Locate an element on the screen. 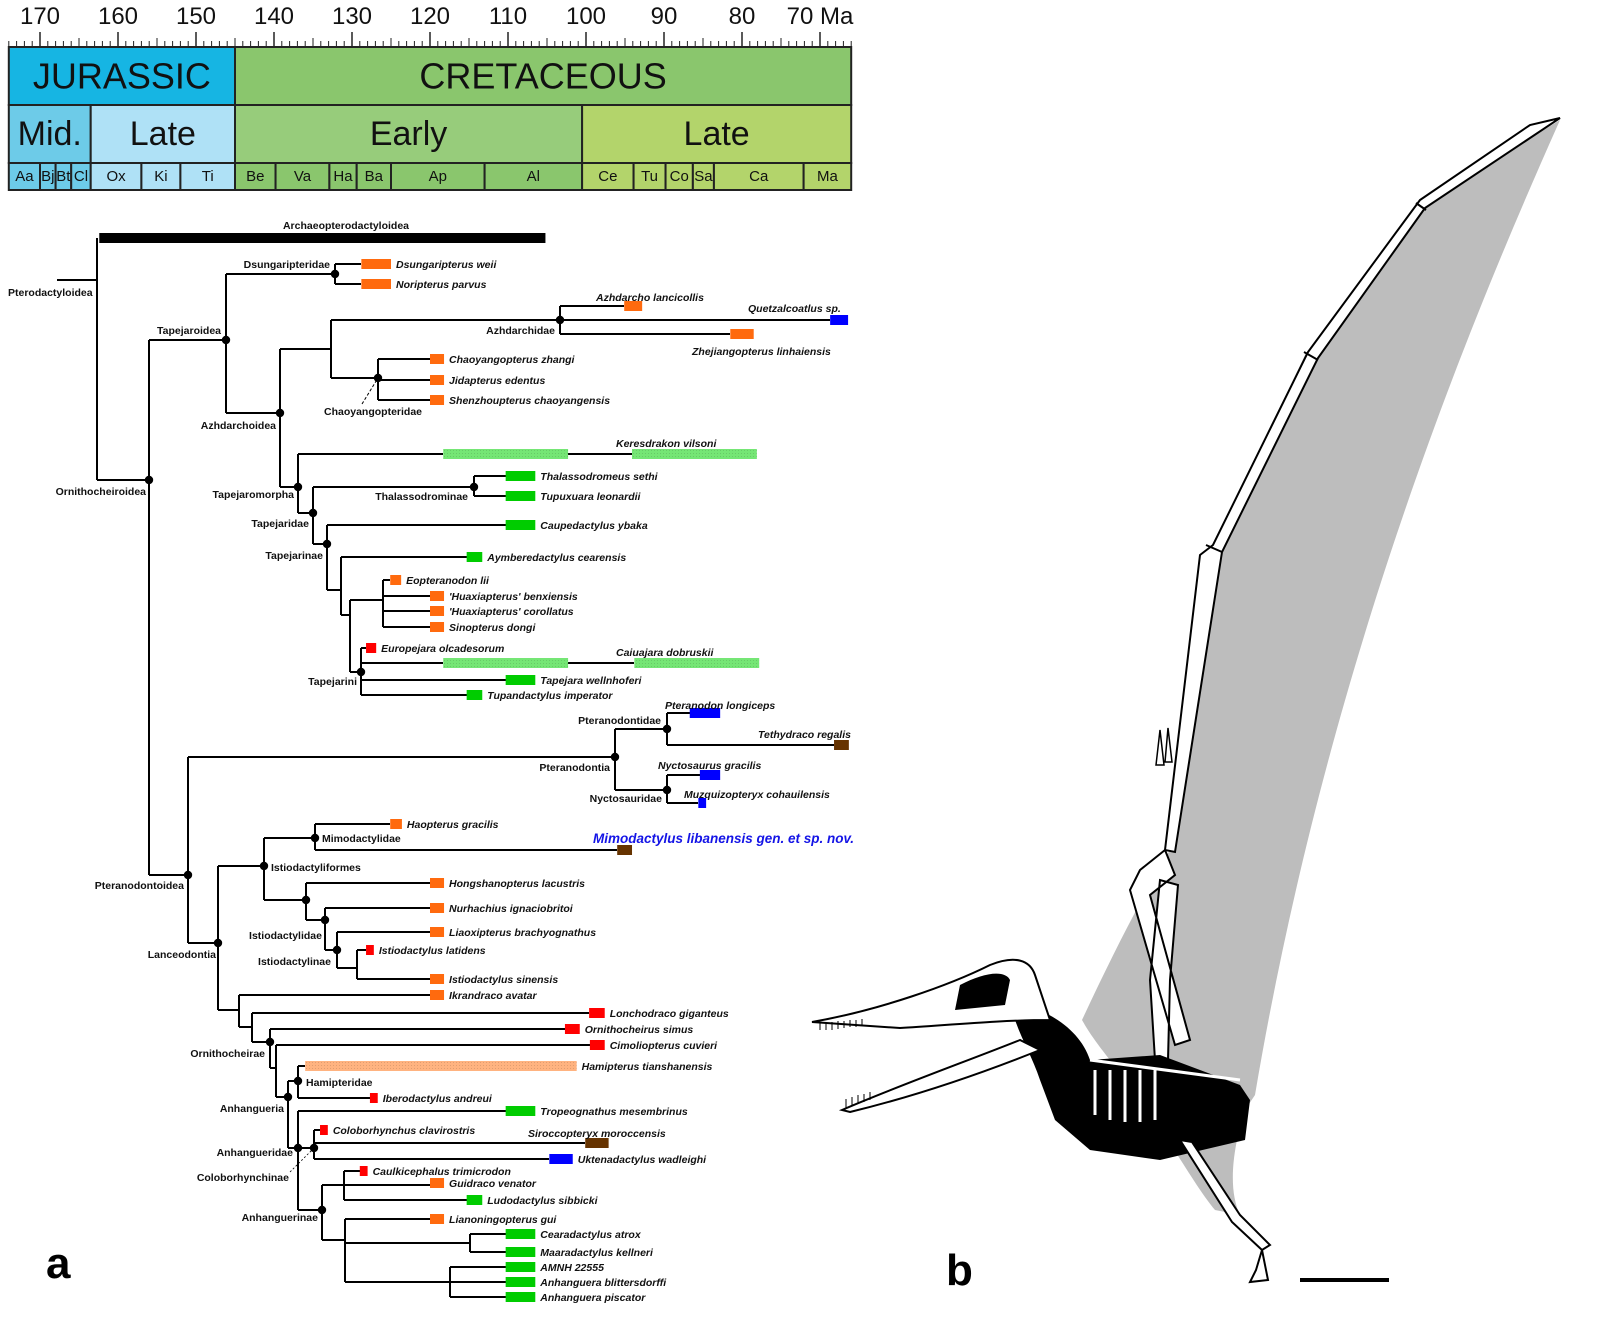 This screenshot has height=1336, width=1600. taxon-label-keresdrakon-vilsoni: Keresdrakon vilsoni is located at coordinates (666, 444).